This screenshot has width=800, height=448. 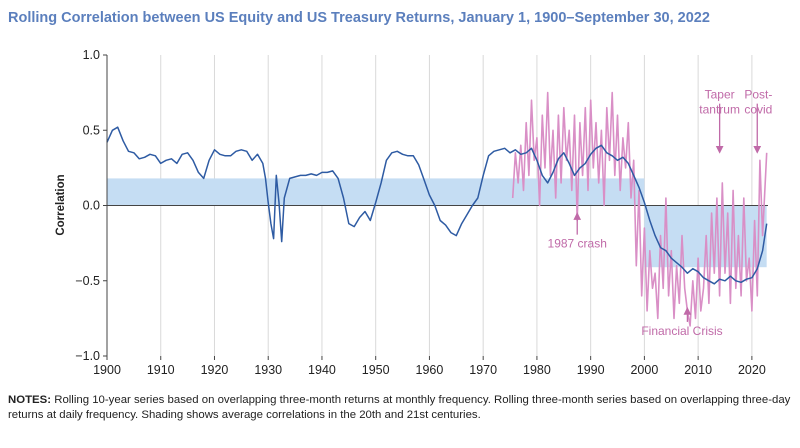 I want to click on x-tick-label: 1950, so click(x=376, y=370).